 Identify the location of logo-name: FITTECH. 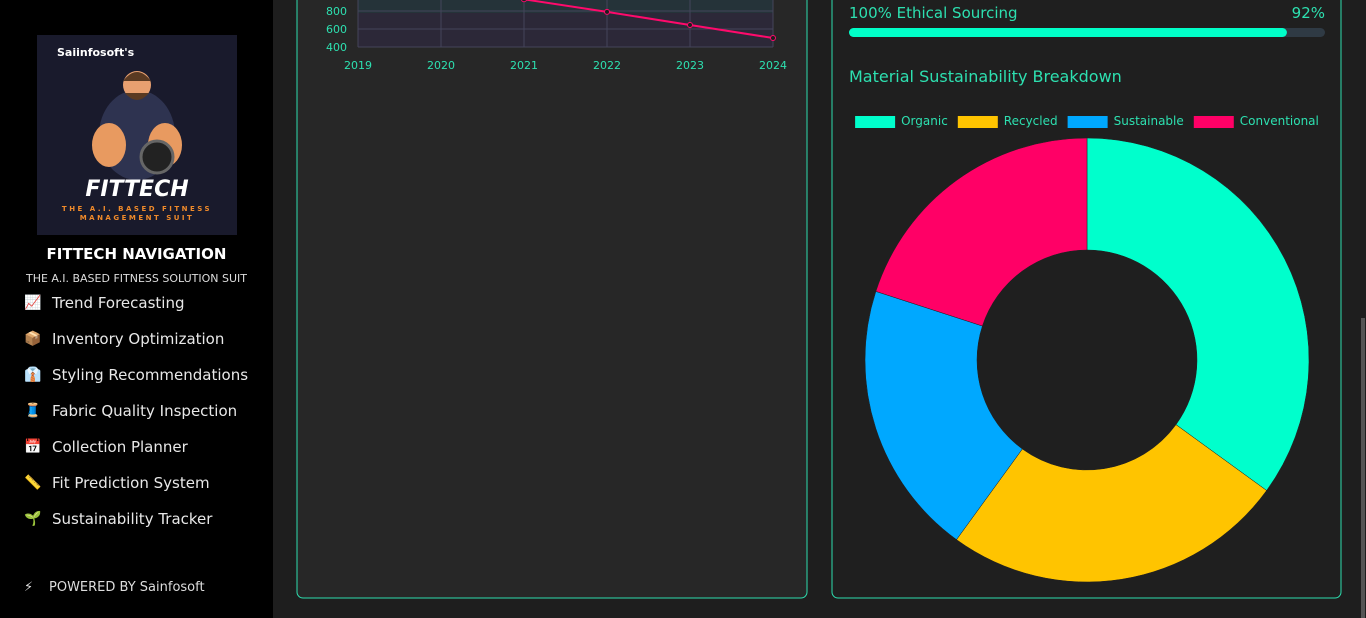
(137, 189).